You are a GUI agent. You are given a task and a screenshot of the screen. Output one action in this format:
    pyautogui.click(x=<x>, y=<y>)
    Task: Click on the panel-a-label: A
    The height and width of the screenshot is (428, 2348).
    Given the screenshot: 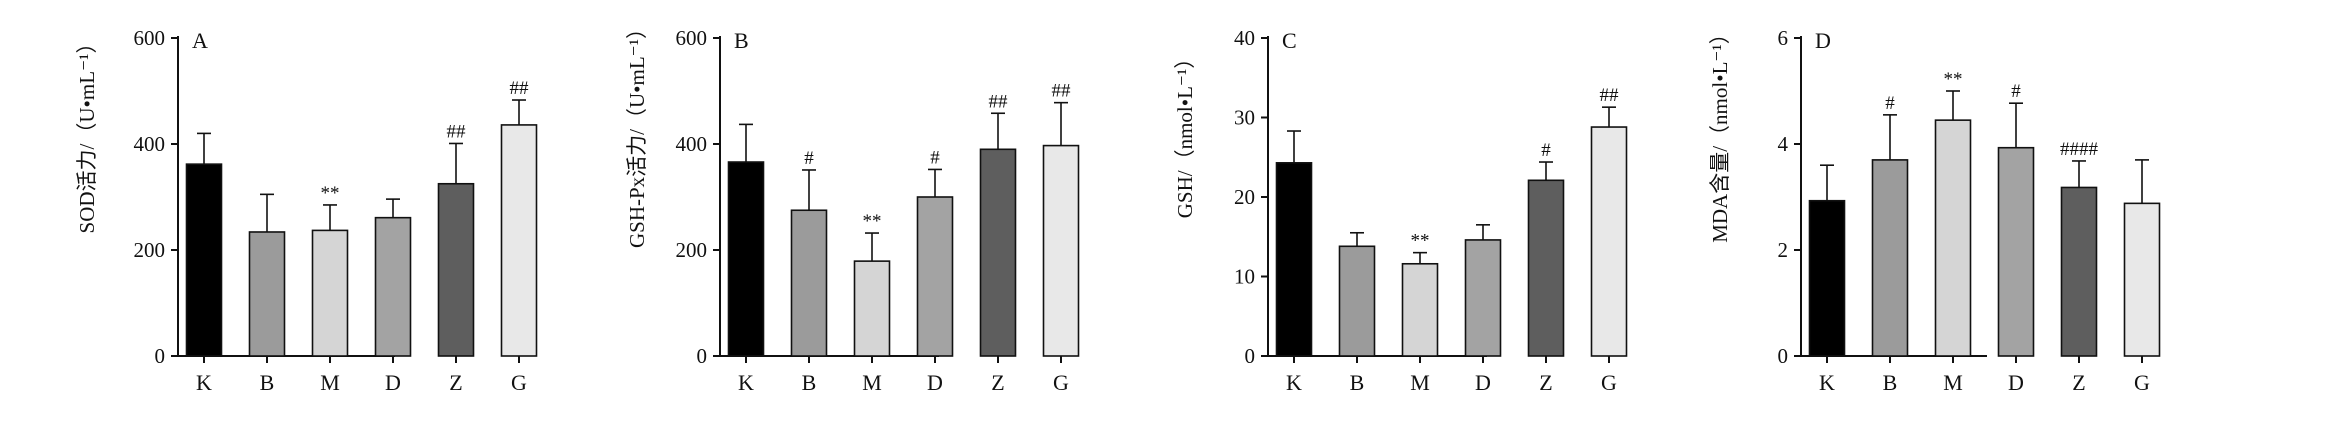 What is the action you would take?
    pyautogui.click(x=200, y=40)
    